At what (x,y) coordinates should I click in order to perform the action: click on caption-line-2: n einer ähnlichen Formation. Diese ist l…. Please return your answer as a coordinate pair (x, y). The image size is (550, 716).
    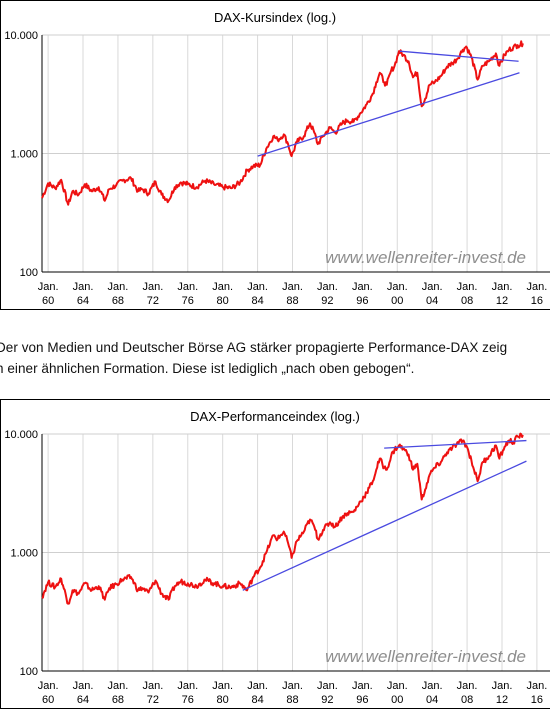
    Looking at the image, I should click on (207, 368).